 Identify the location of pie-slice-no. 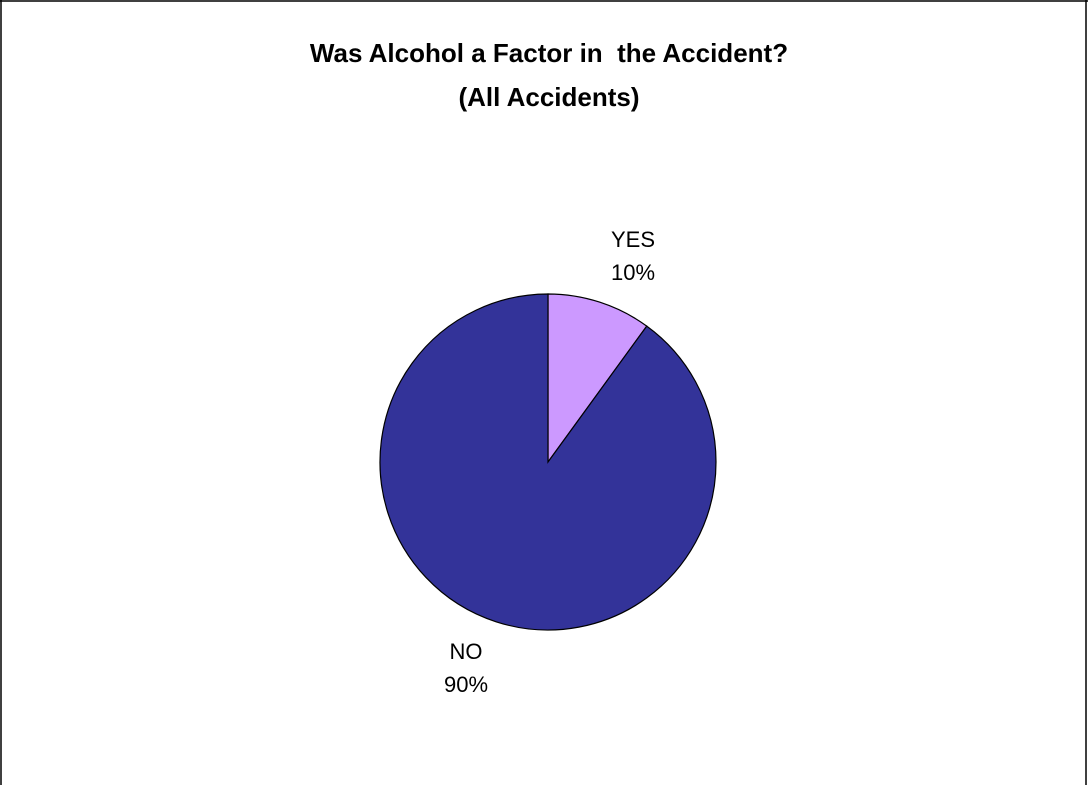
(548, 462).